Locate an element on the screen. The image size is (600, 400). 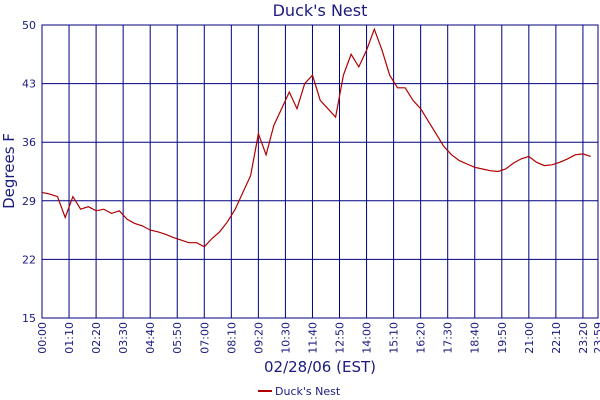
y-tick-label: 43 is located at coordinates (29, 84).